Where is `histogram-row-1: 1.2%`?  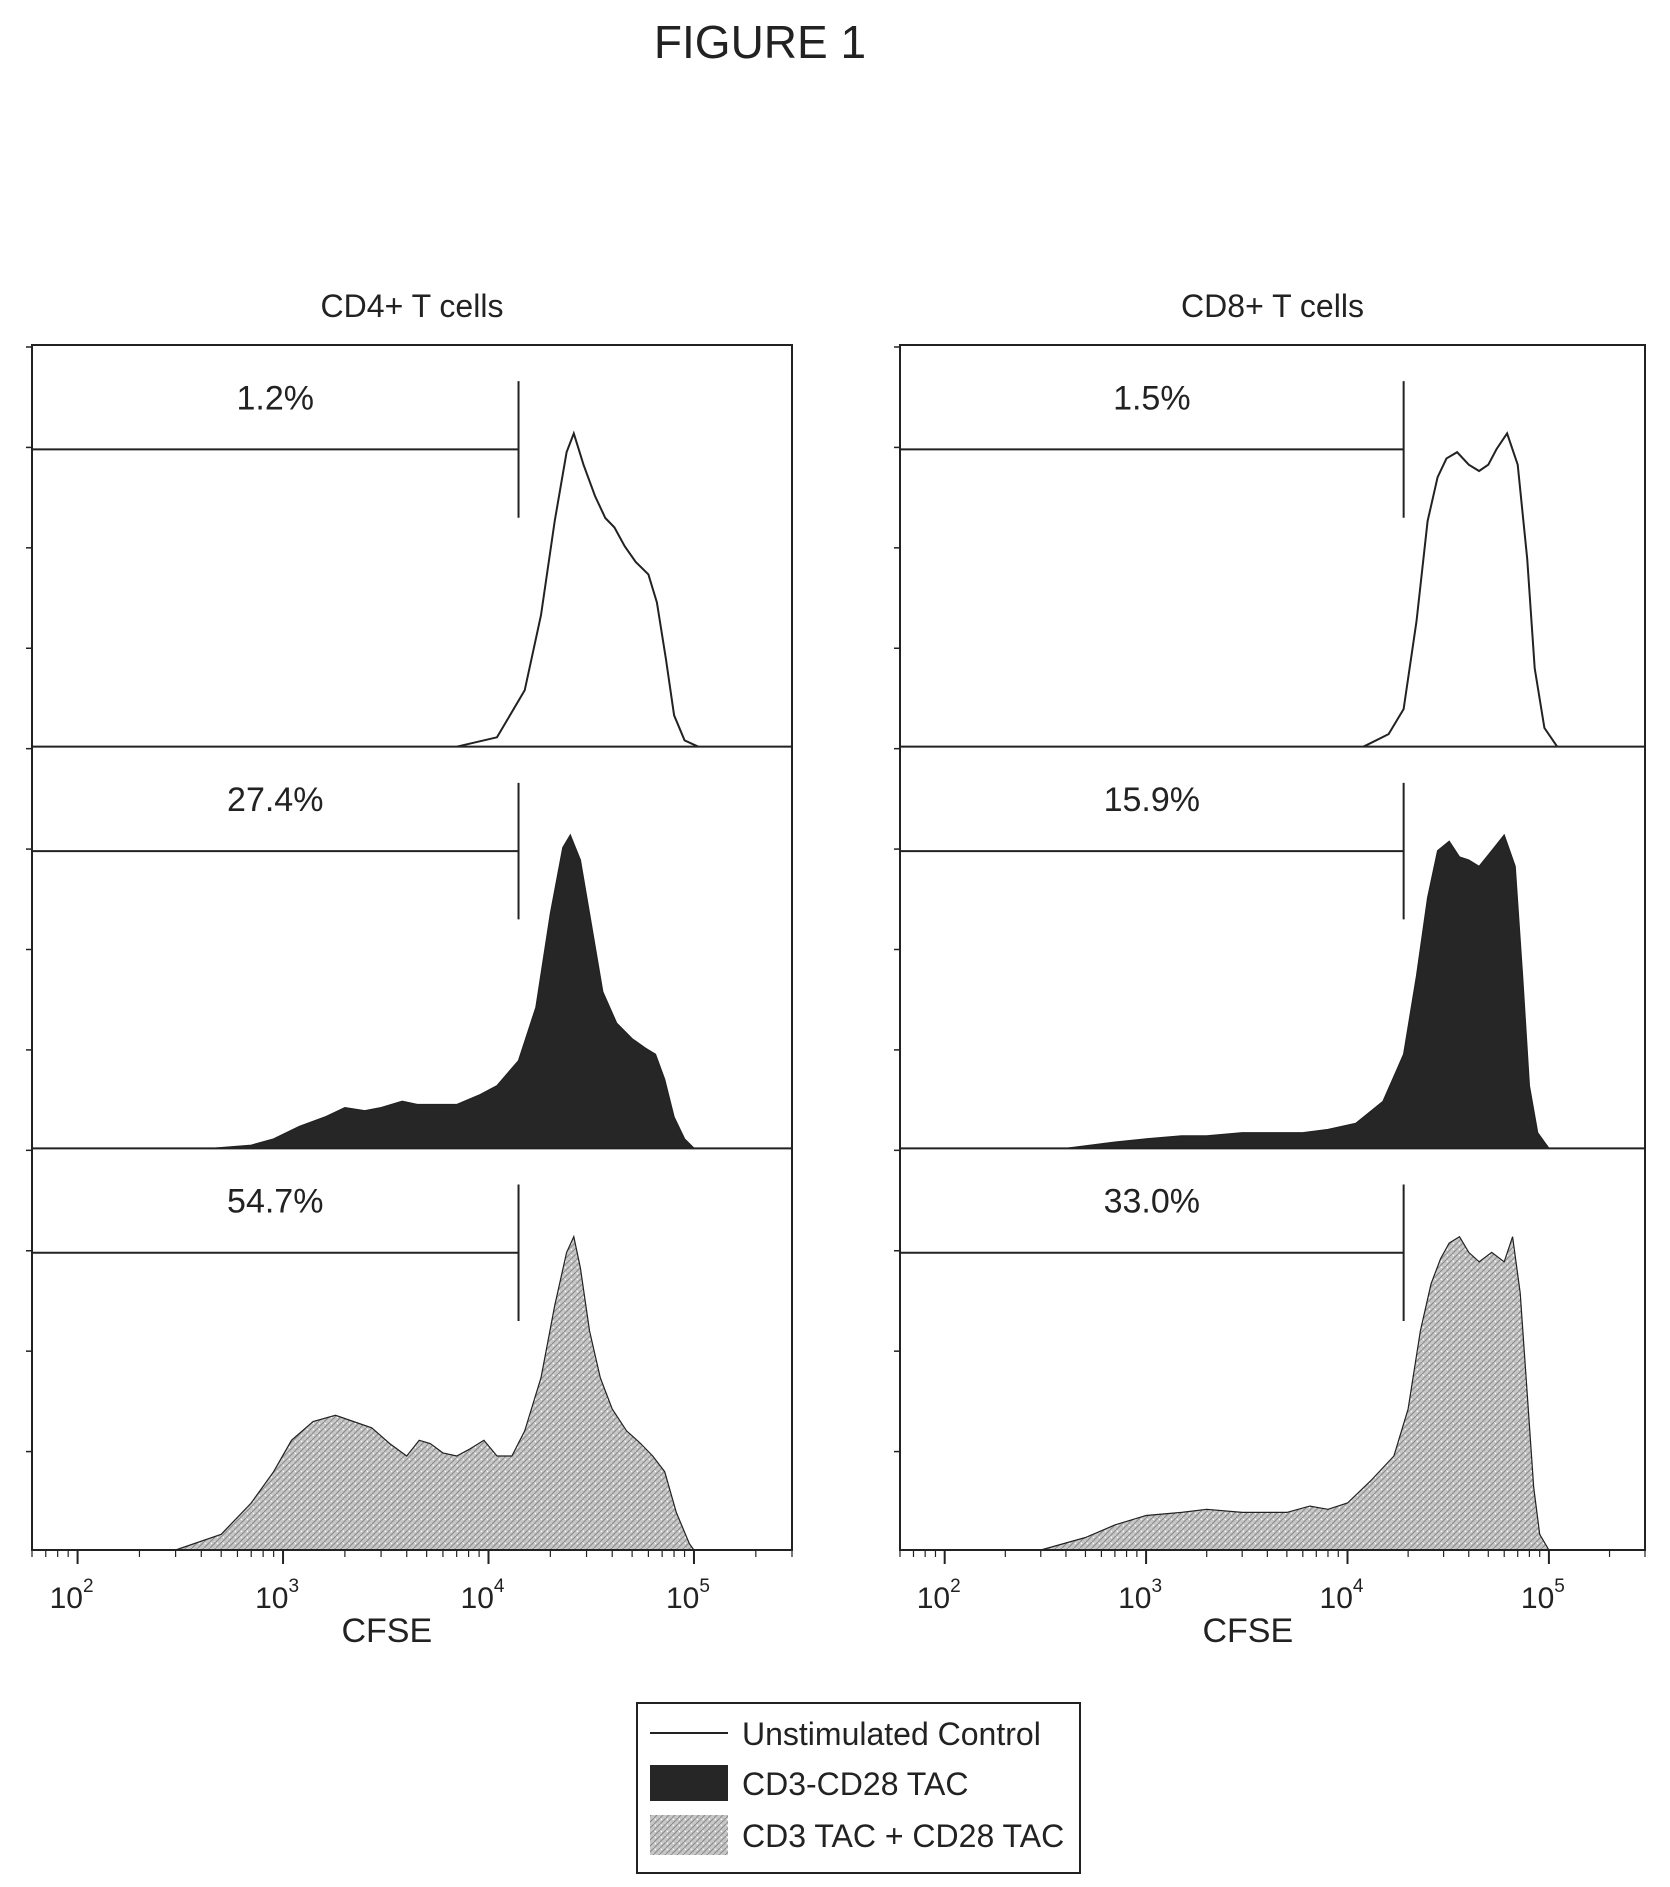
histogram-row-1: 1.2% is located at coordinates (409, 547).